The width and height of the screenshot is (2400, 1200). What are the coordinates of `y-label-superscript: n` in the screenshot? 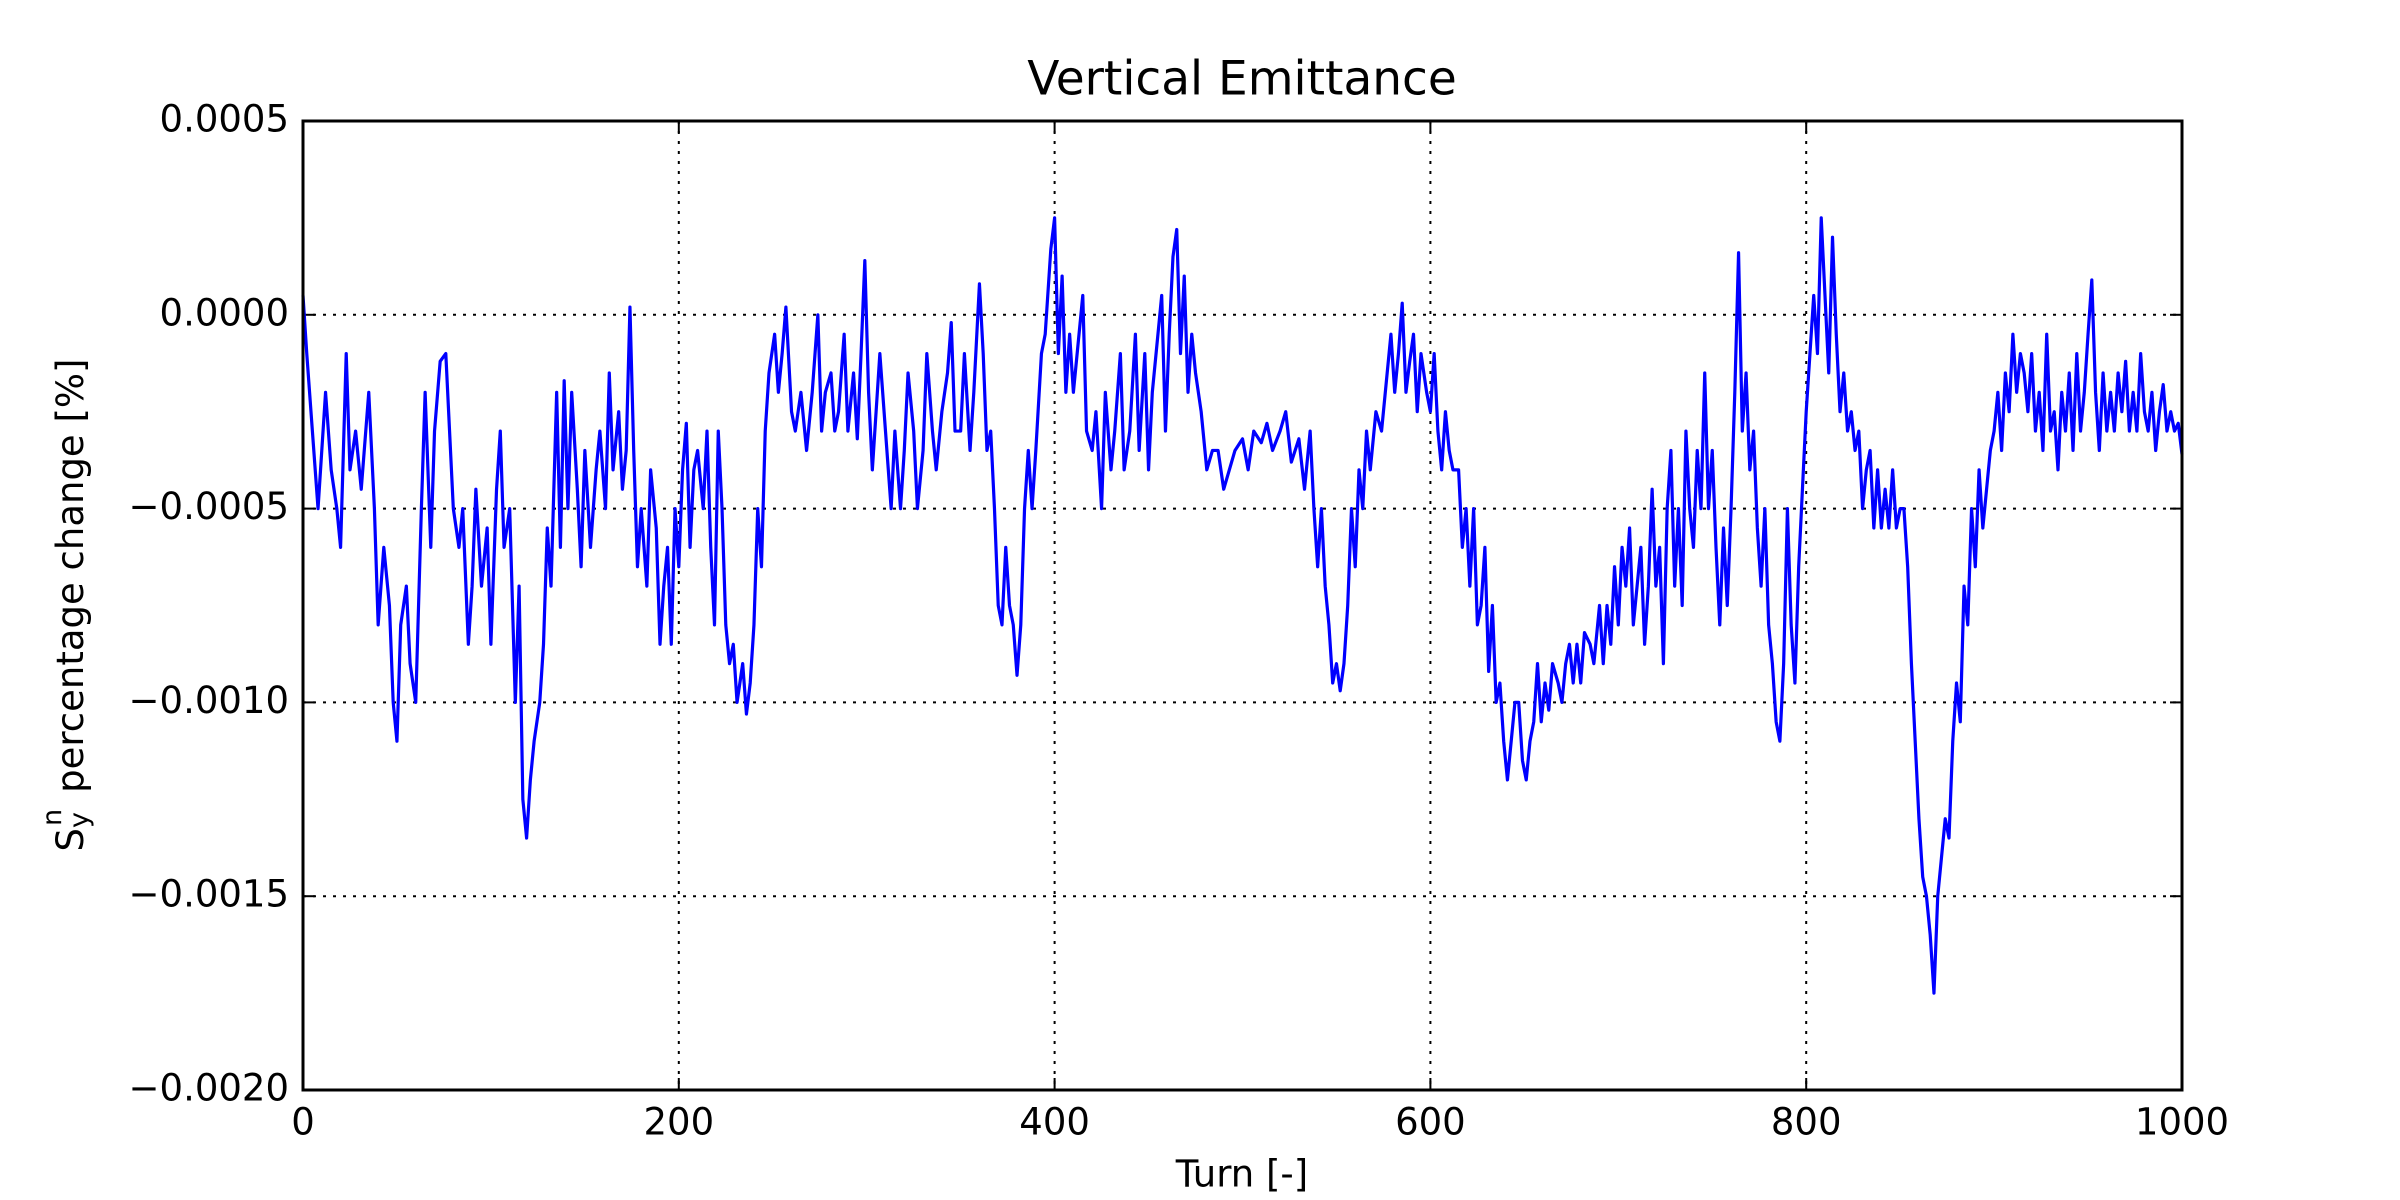 It's located at (52, 817).